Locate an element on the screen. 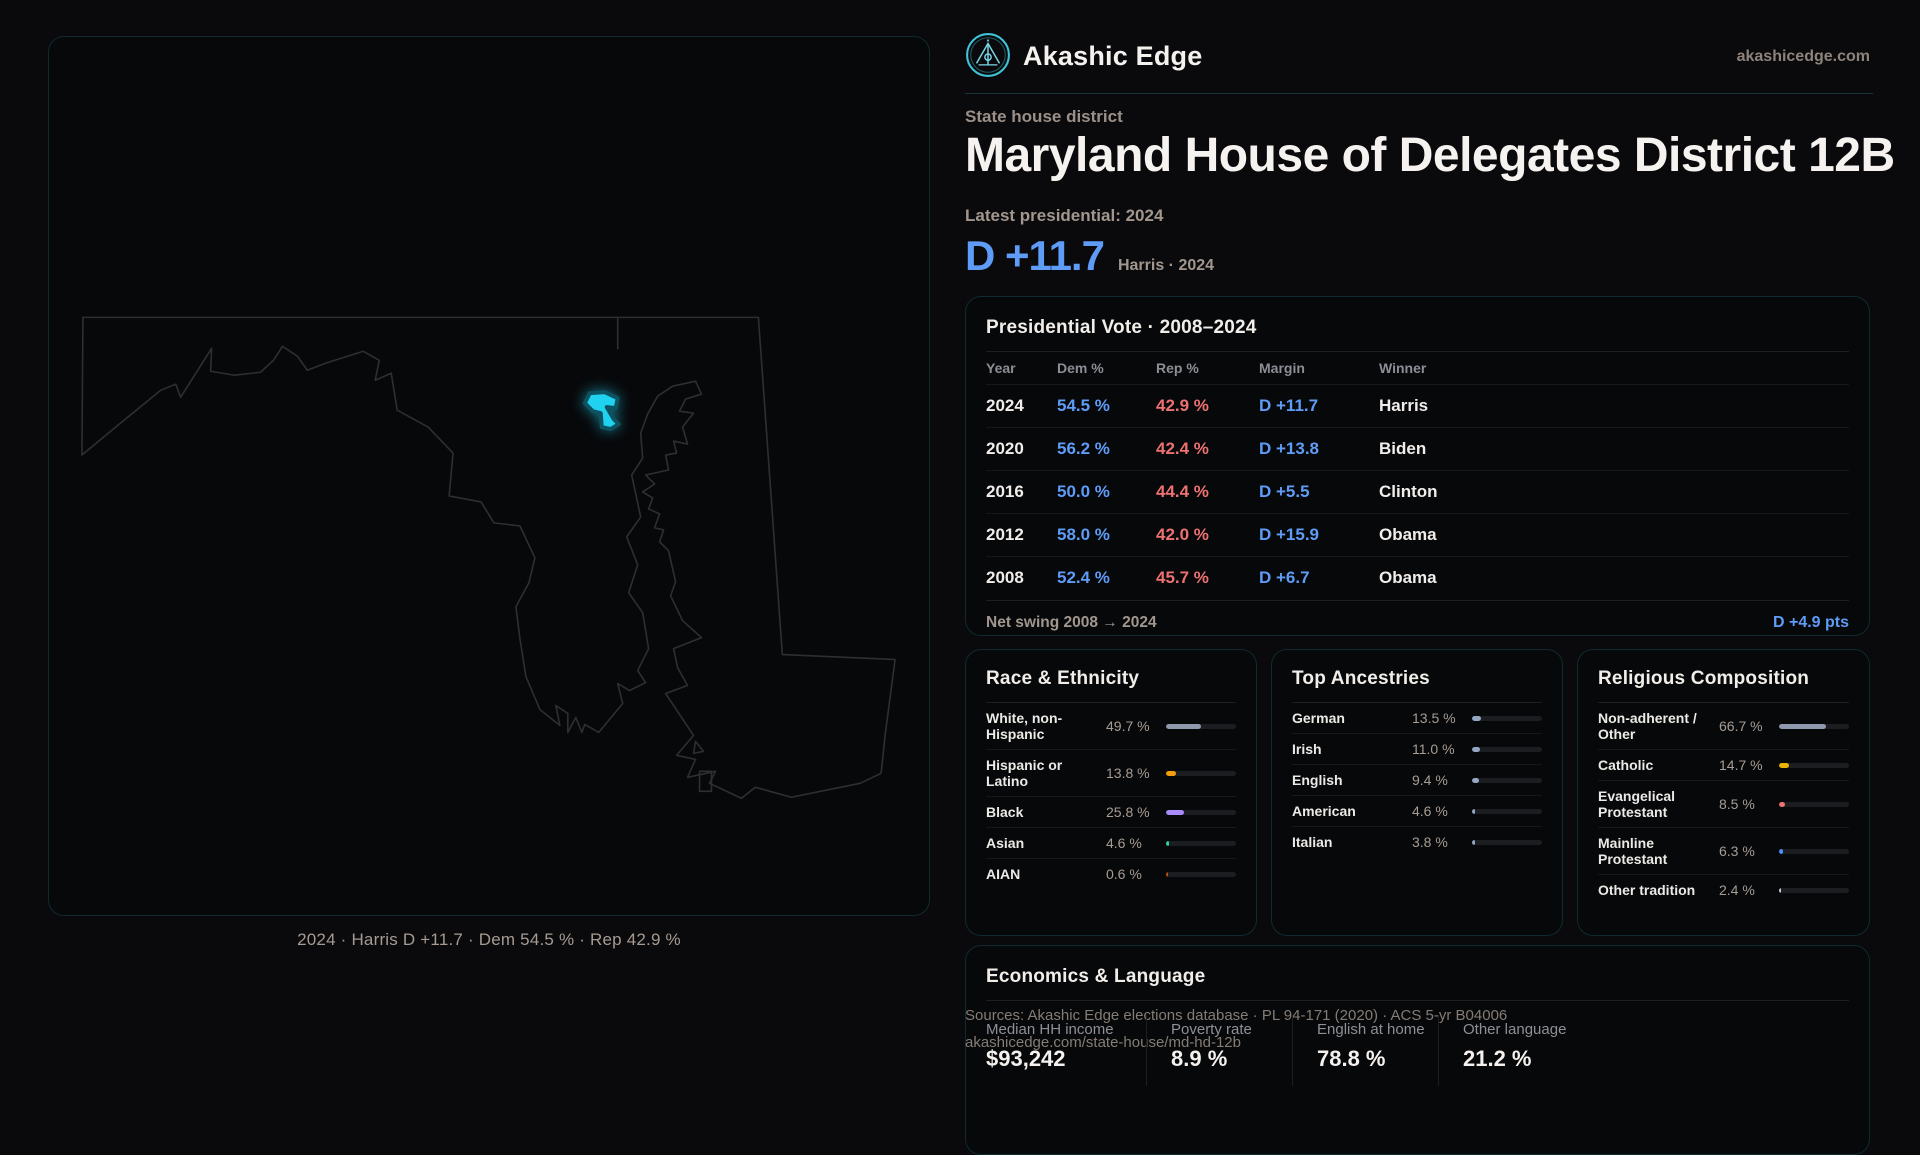 The width and height of the screenshot is (1920, 1155). list-item: Catholic 14.7 % is located at coordinates (1723, 764).